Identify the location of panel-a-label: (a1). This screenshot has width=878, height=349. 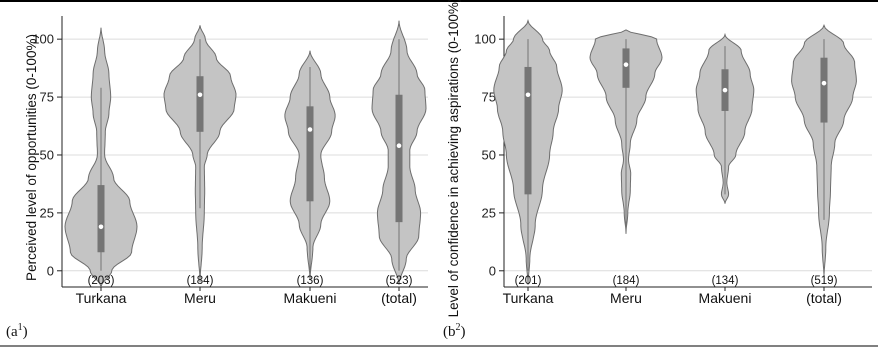
(17, 331).